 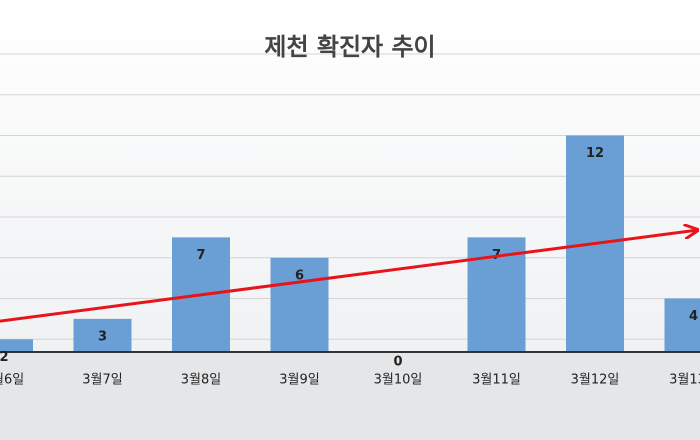 I want to click on x-tick-label: 3월10일, so click(x=398, y=380).